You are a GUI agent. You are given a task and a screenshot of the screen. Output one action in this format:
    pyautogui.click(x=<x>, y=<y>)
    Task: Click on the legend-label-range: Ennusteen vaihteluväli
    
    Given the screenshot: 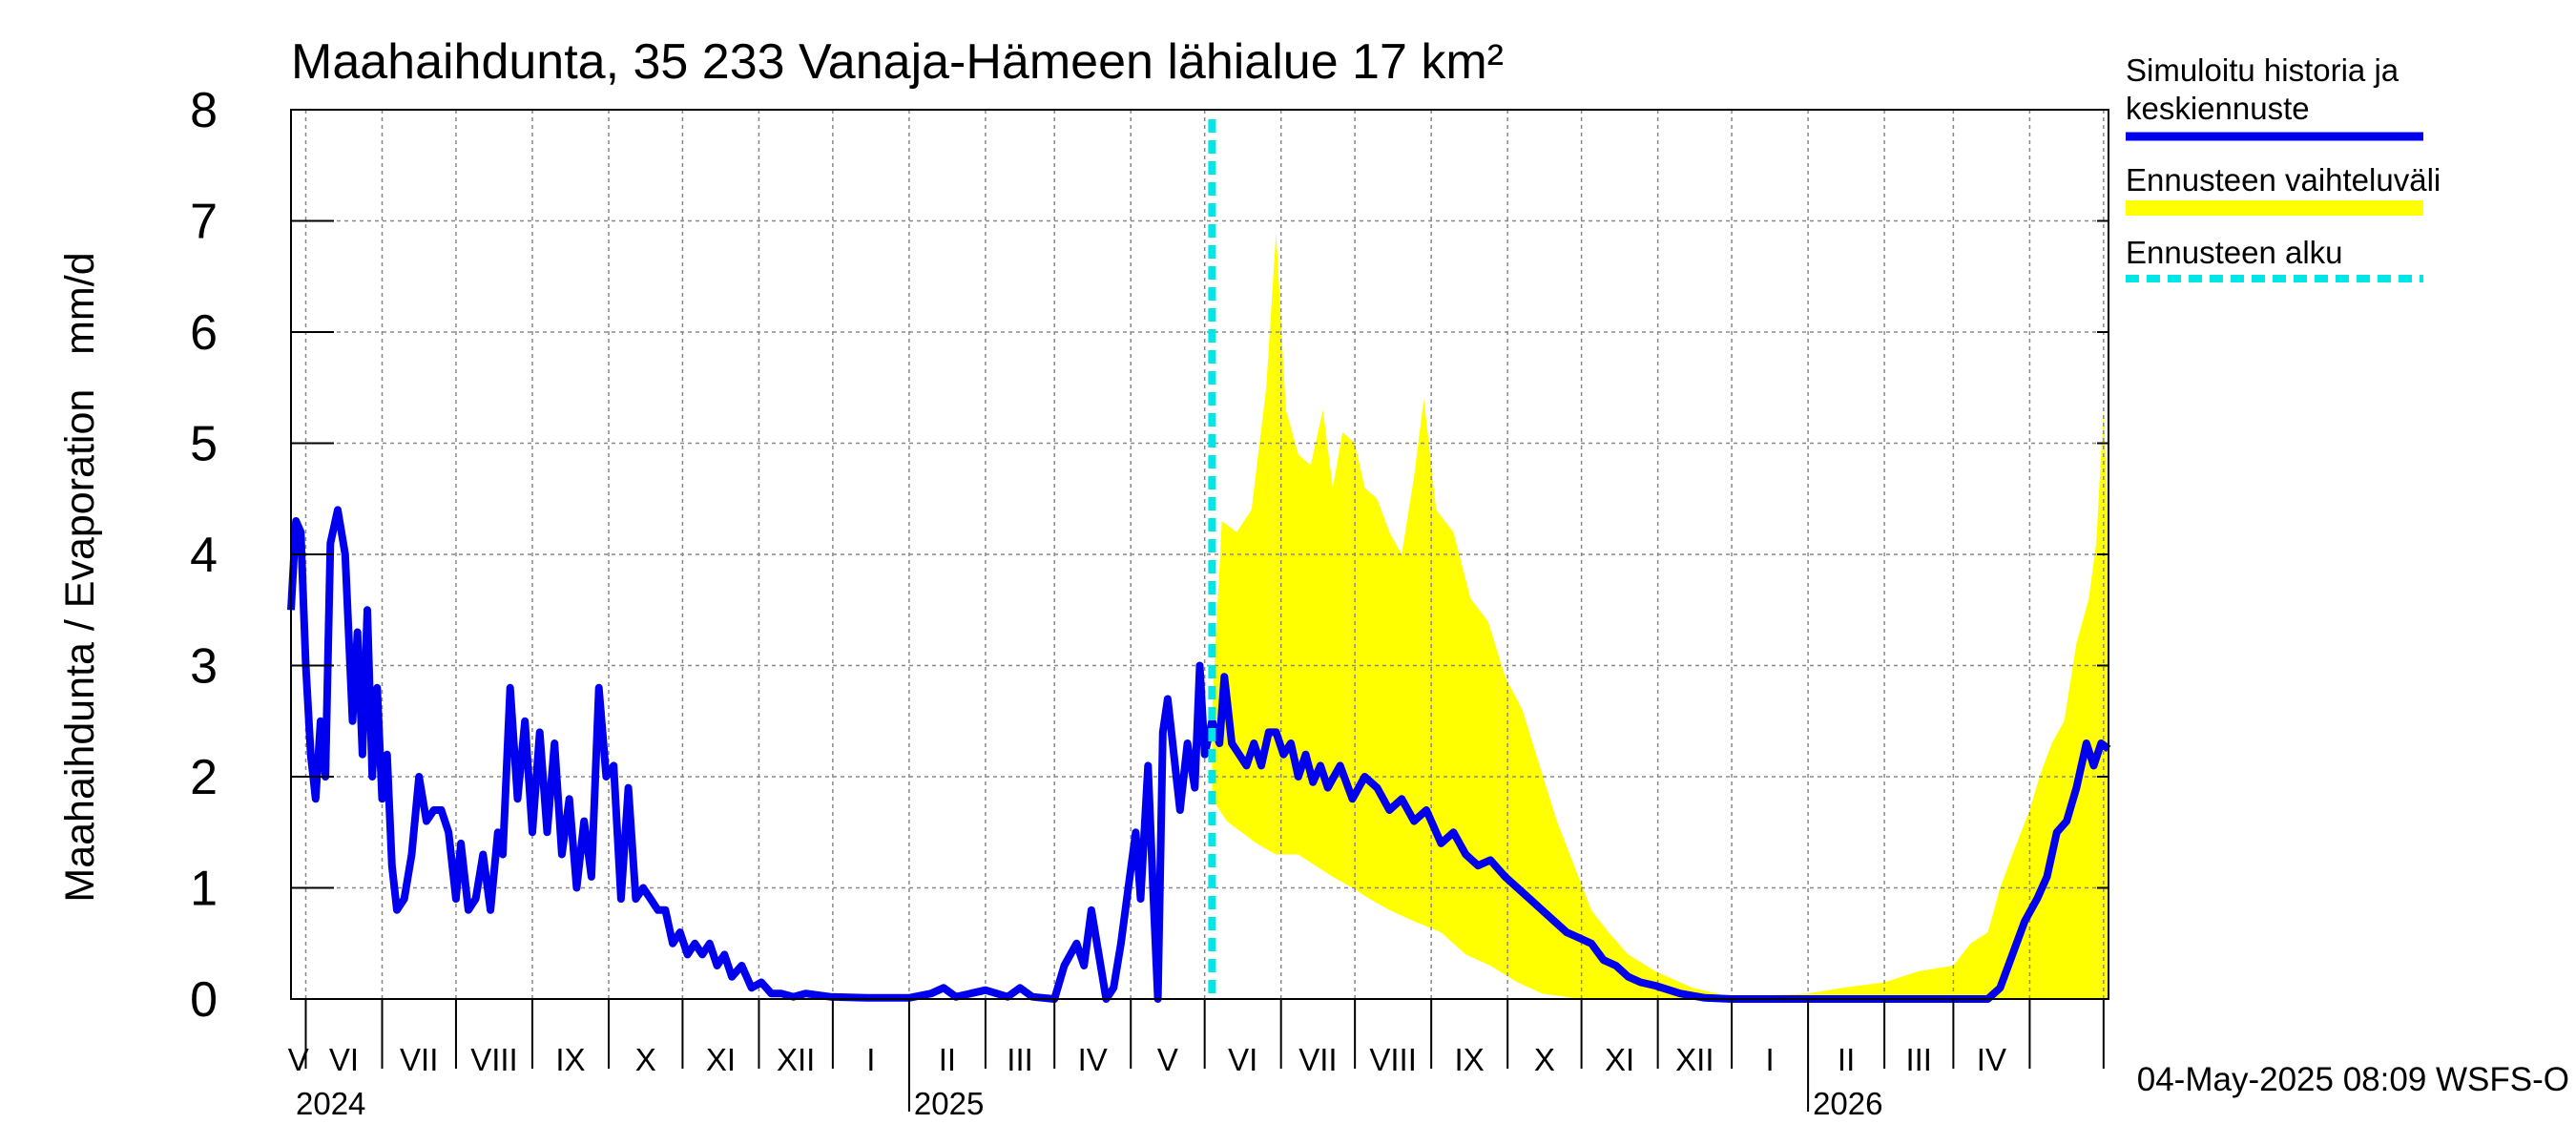 What is the action you would take?
    pyautogui.click(x=2283, y=180)
    